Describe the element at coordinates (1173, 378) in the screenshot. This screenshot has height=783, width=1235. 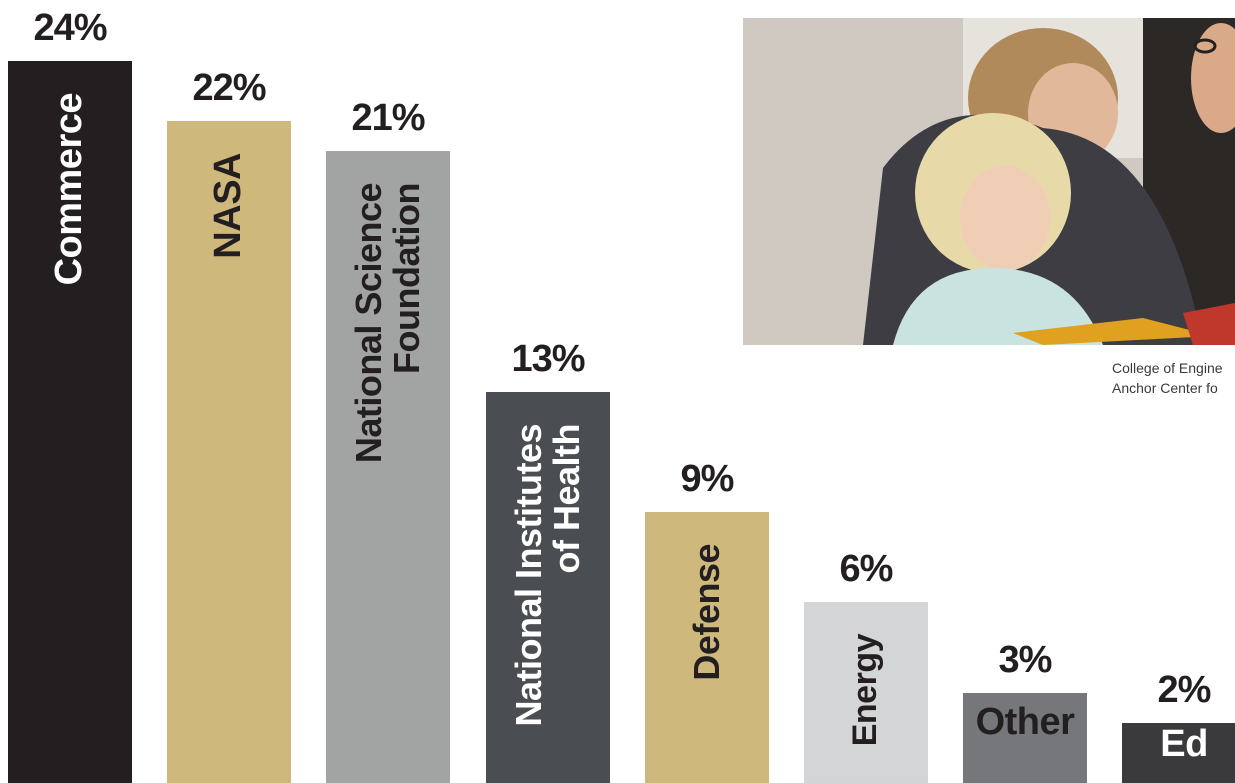
I see `photo-caption: College of Engine Anchor Center fo` at that location.